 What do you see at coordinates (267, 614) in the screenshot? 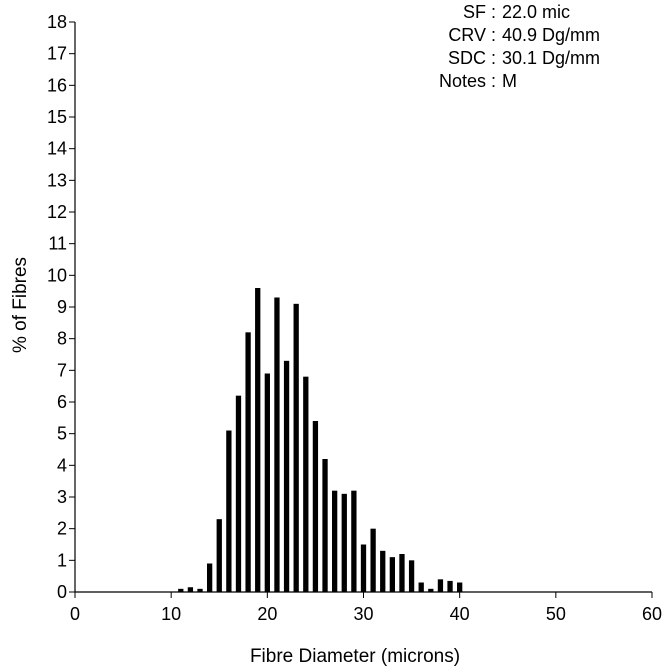
I see `x-tick-label: 20` at bounding box center [267, 614].